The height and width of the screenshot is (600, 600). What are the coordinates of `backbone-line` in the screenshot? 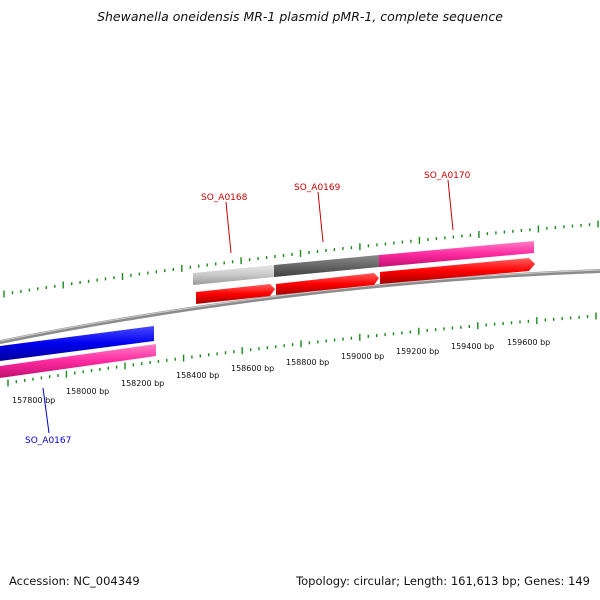 It's located at (300, 306).